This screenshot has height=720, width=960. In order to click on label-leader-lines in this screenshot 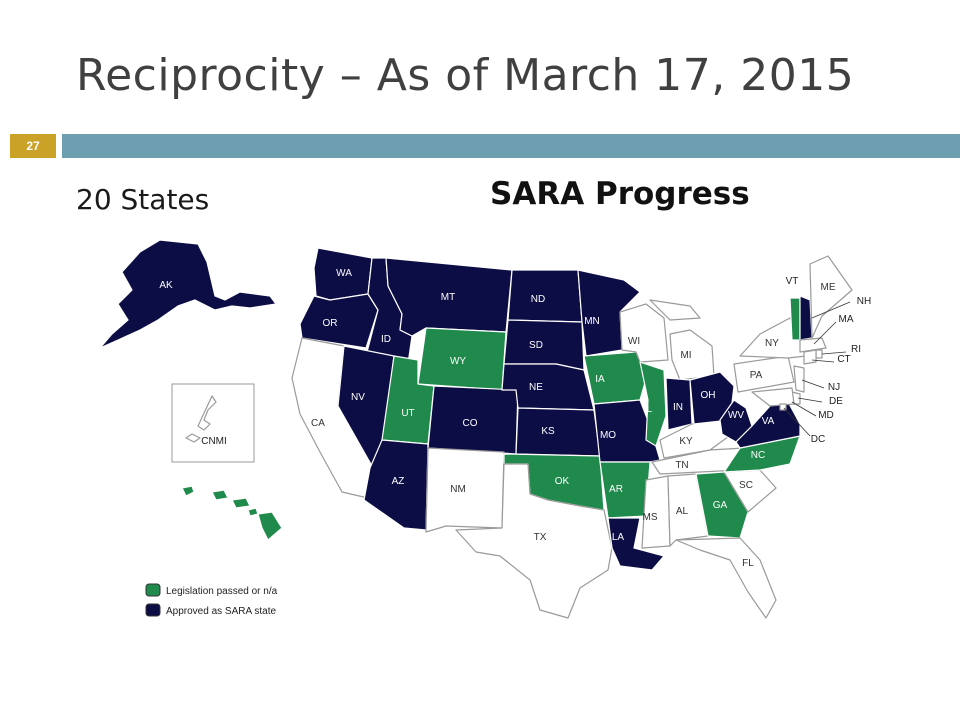, I will do `click(817, 369)`.